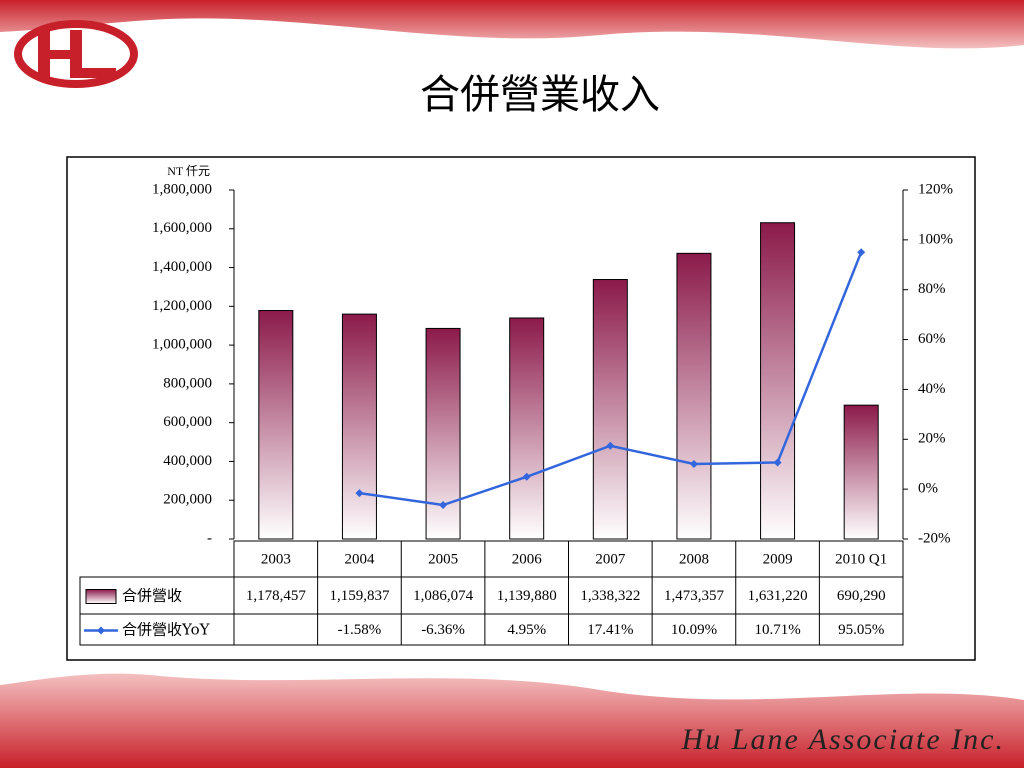 The height and width of the screenshot is (768, 1024). What do you see at coordinates (187, 422) in the screenshot?
I see `y-tick-label: 600,000` at bounding box center [187, 422].